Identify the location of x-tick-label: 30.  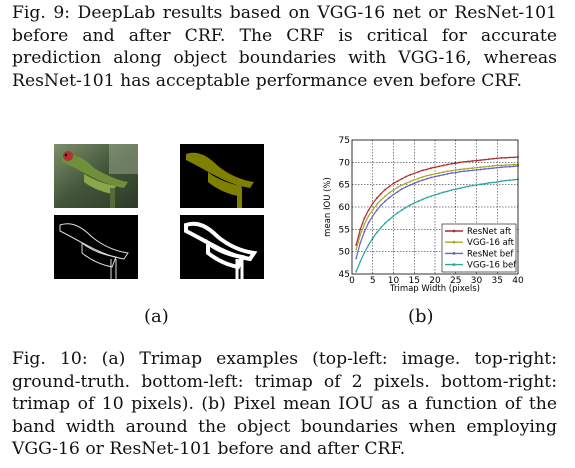
(477, 281).